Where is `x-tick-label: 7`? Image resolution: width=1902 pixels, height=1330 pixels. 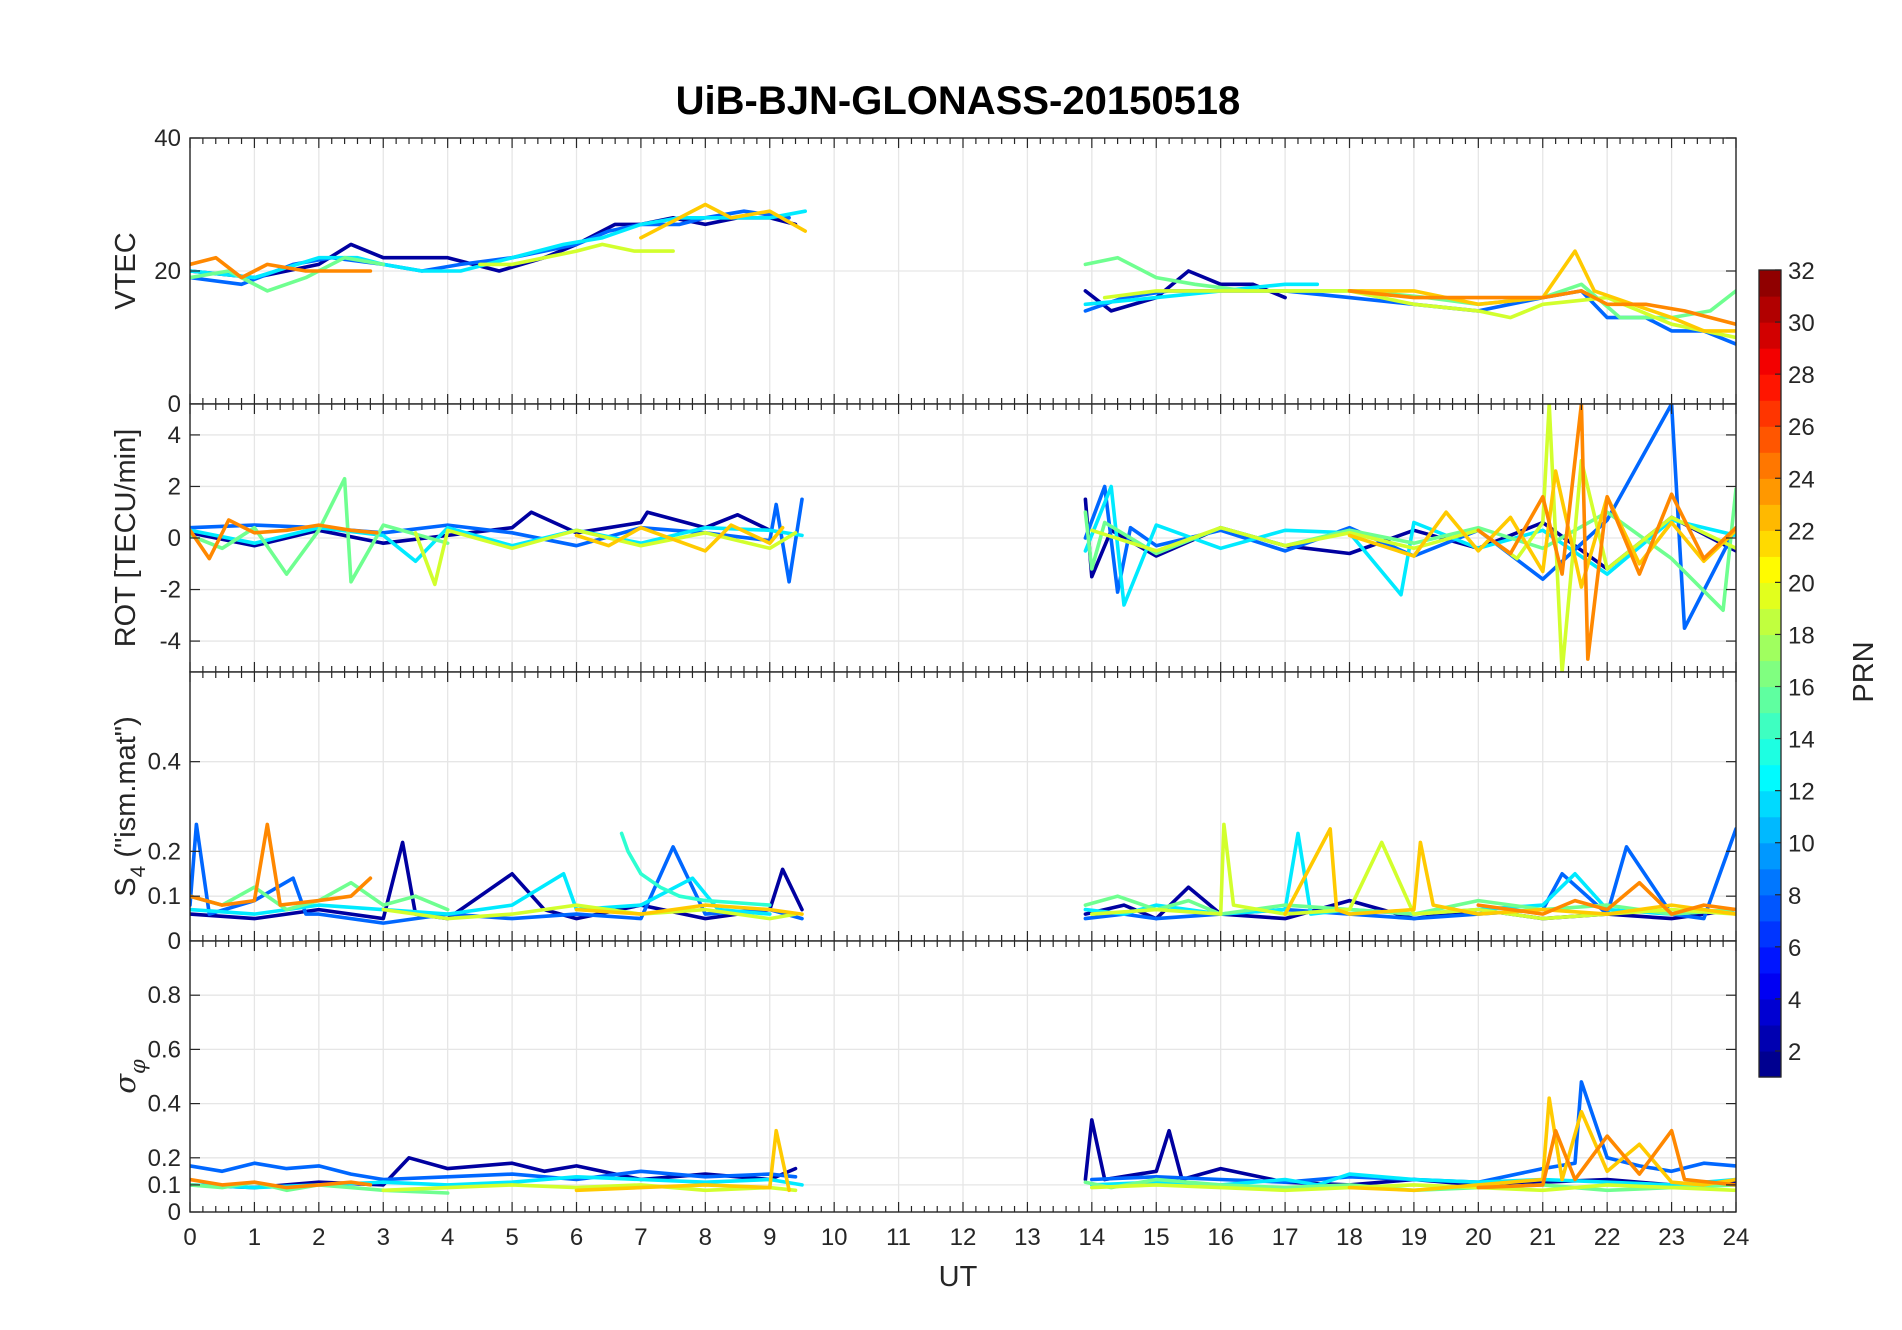
x-tick-label: 7 is located at coordinates (640, 1237).